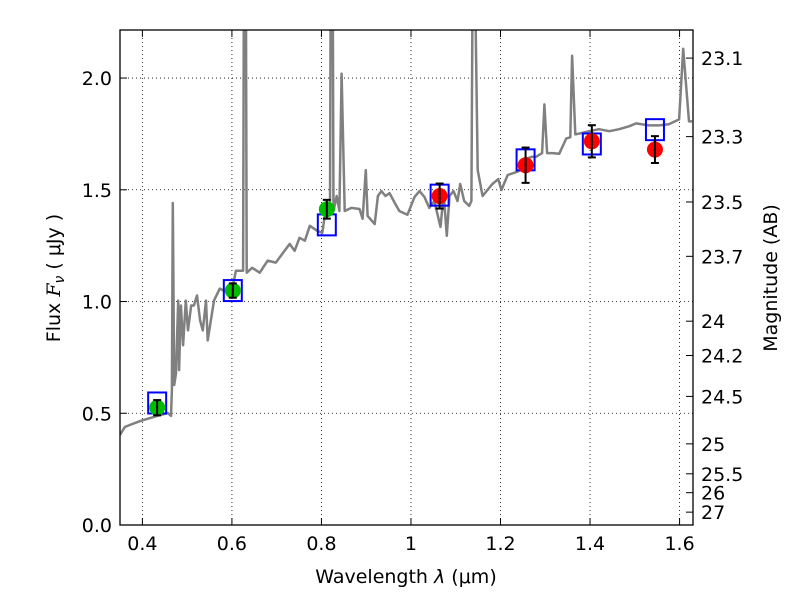  Describe the element at coordinates (722, 203) in the screenshot. I see `y2-tick-label: 23.5` at that location.